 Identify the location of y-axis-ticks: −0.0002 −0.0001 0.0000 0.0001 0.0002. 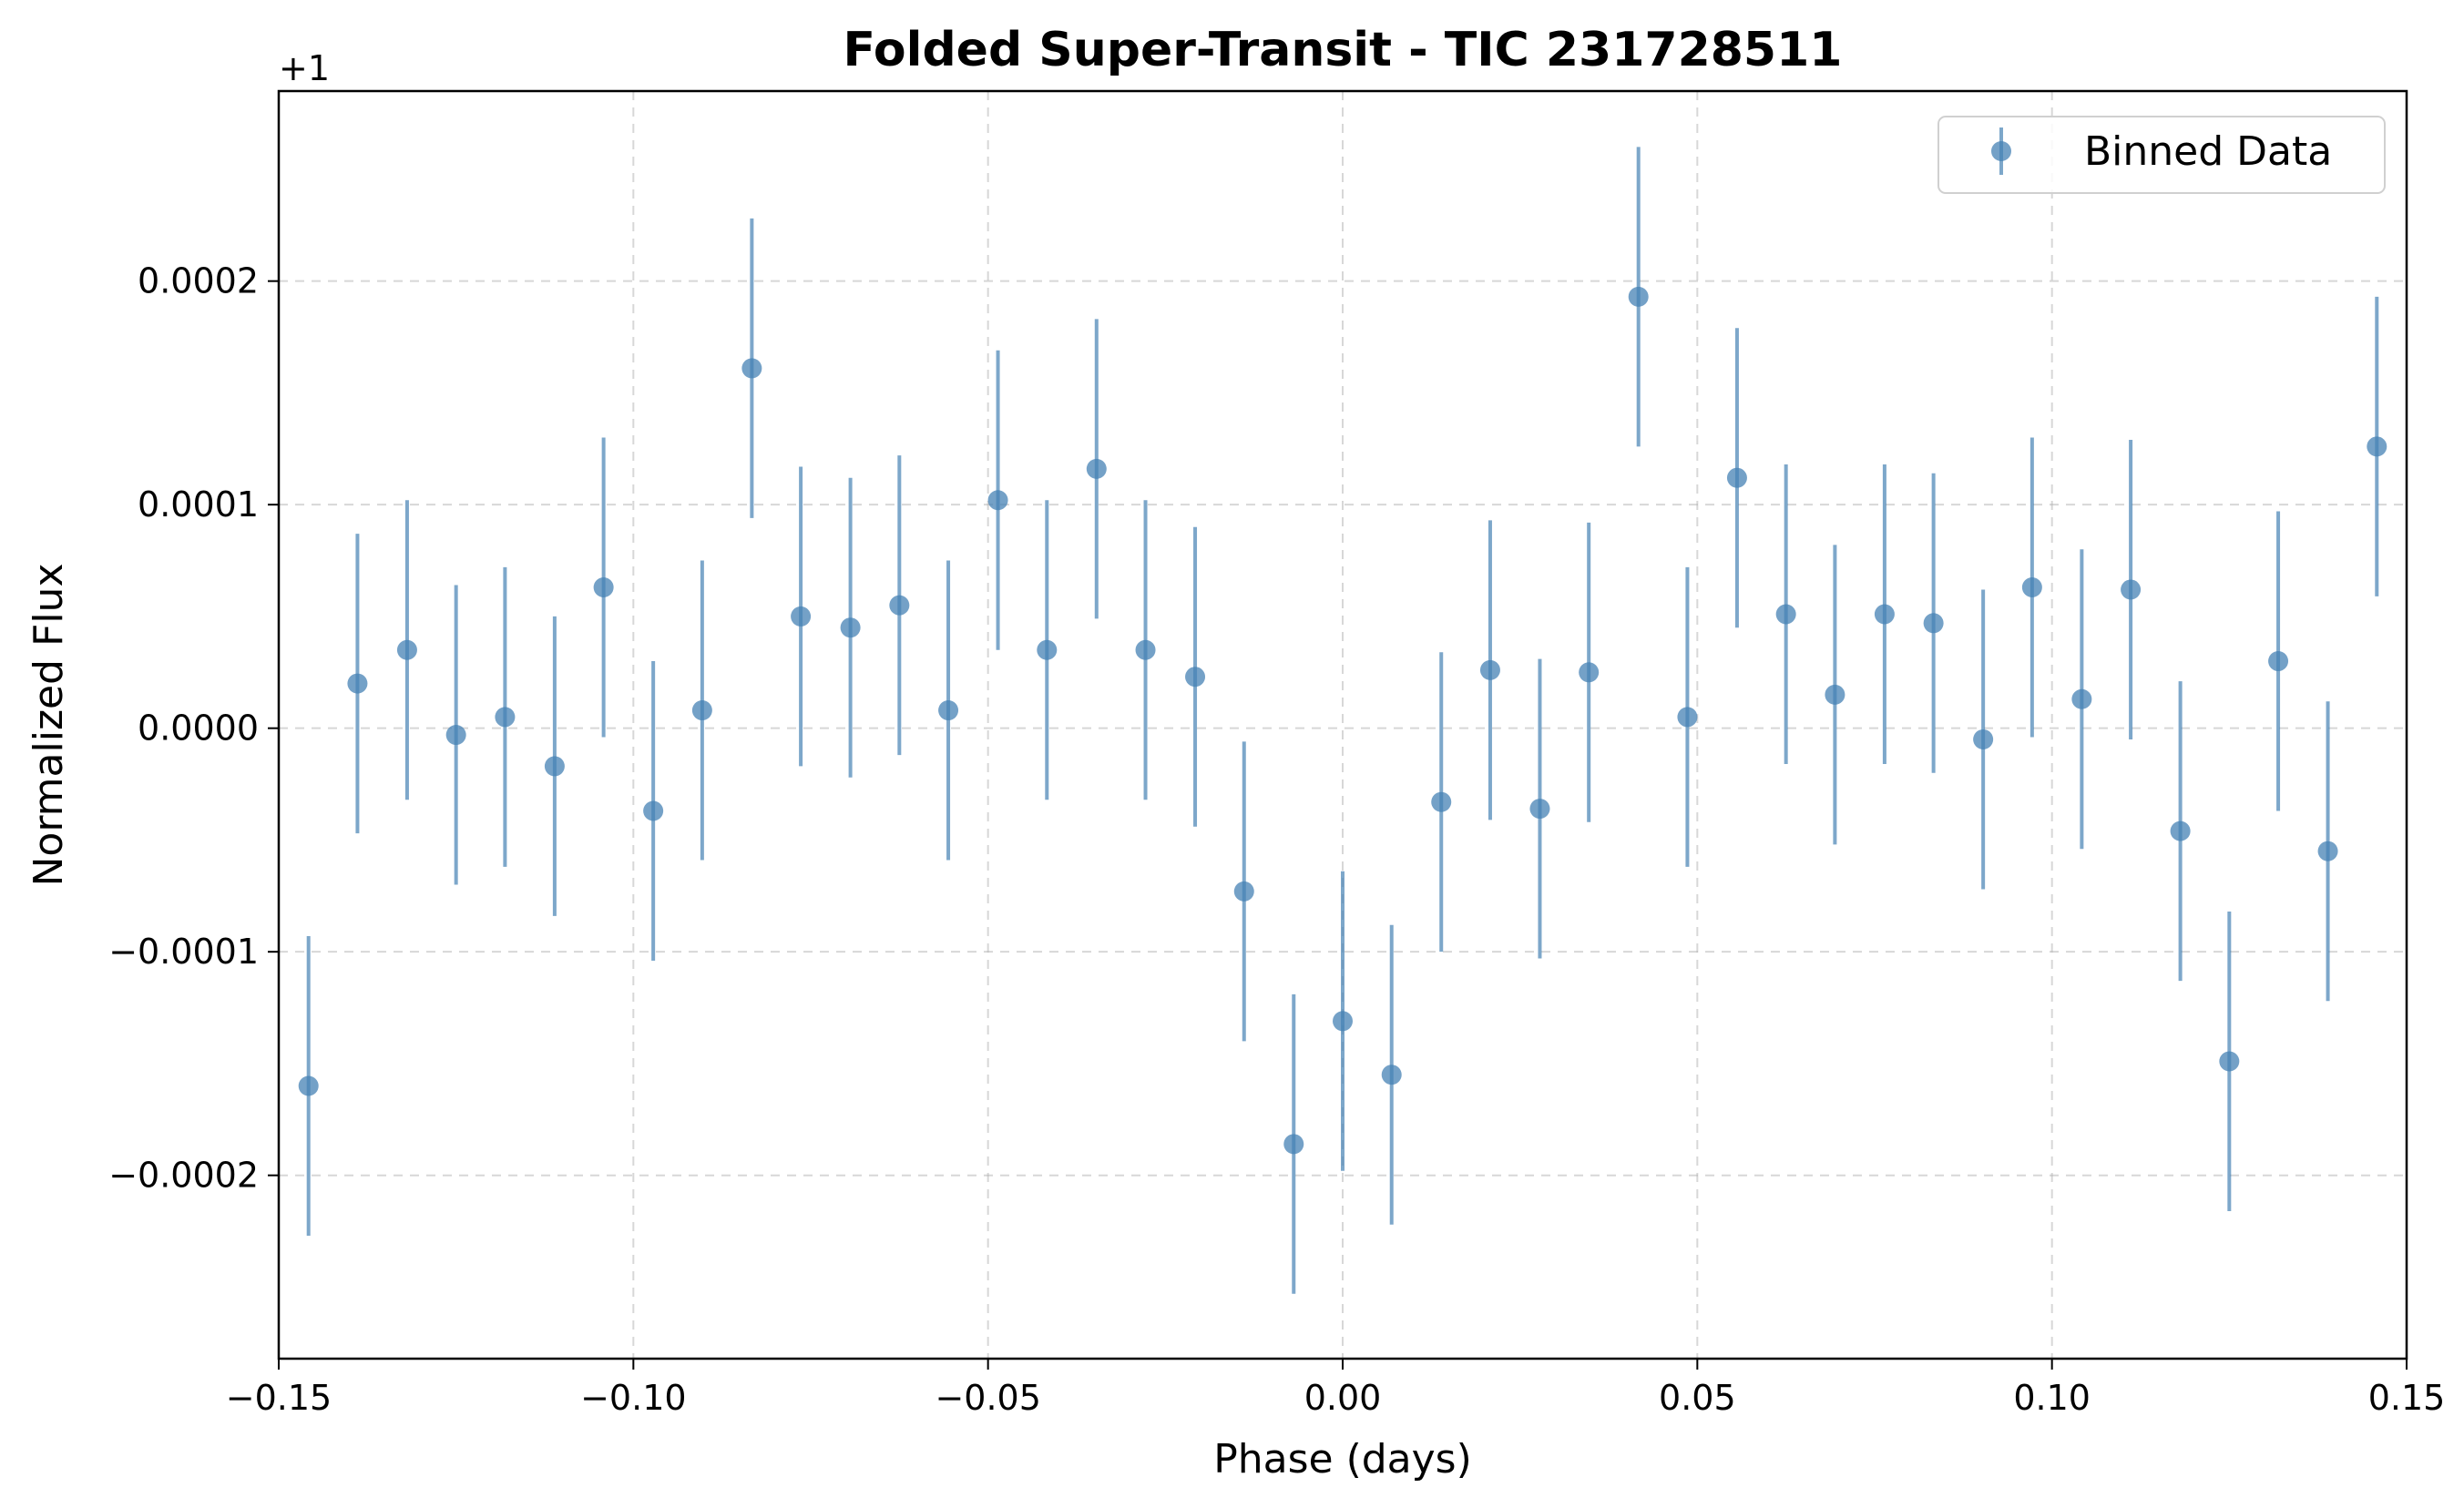
(193, 729).